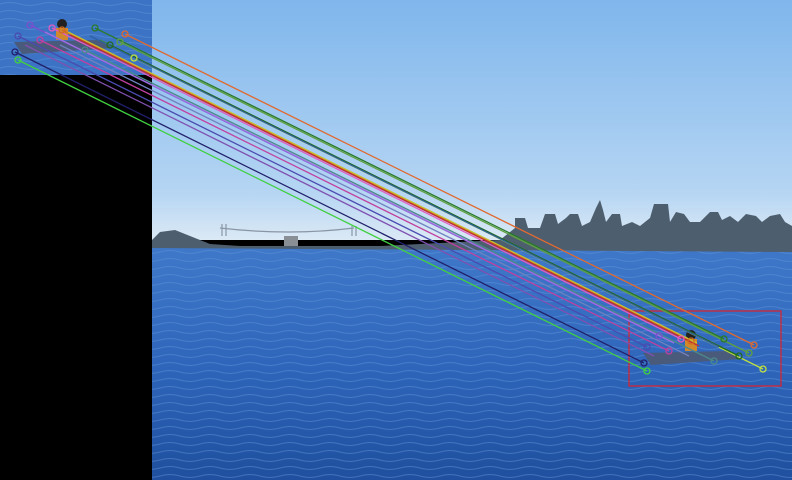 Image resolution: width=792 pixels, height=480 pixels. What do you see at coordinates (288, 230) in the screenshot?
I see `bridge` at bounding box center [288, 230].